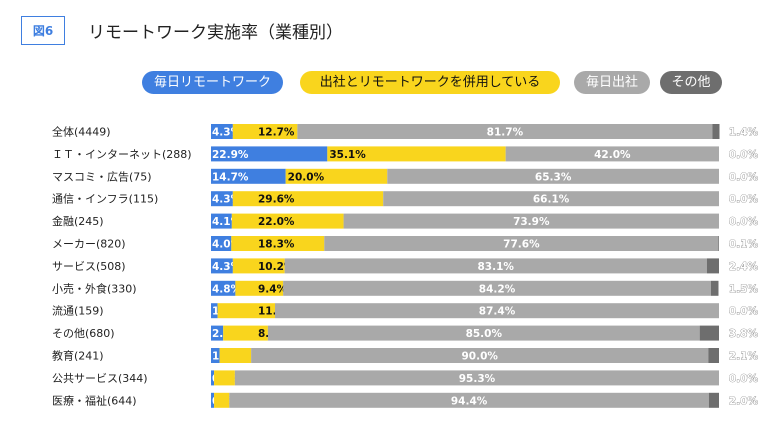 This screenshot has height=421, width=777. I want to click on data-label: 22.9%, so click(230, 155).